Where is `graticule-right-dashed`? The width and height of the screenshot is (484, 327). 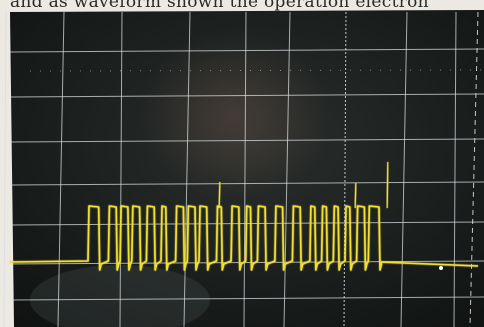
graticule-right-dashed is located at coordinates (474, 169).